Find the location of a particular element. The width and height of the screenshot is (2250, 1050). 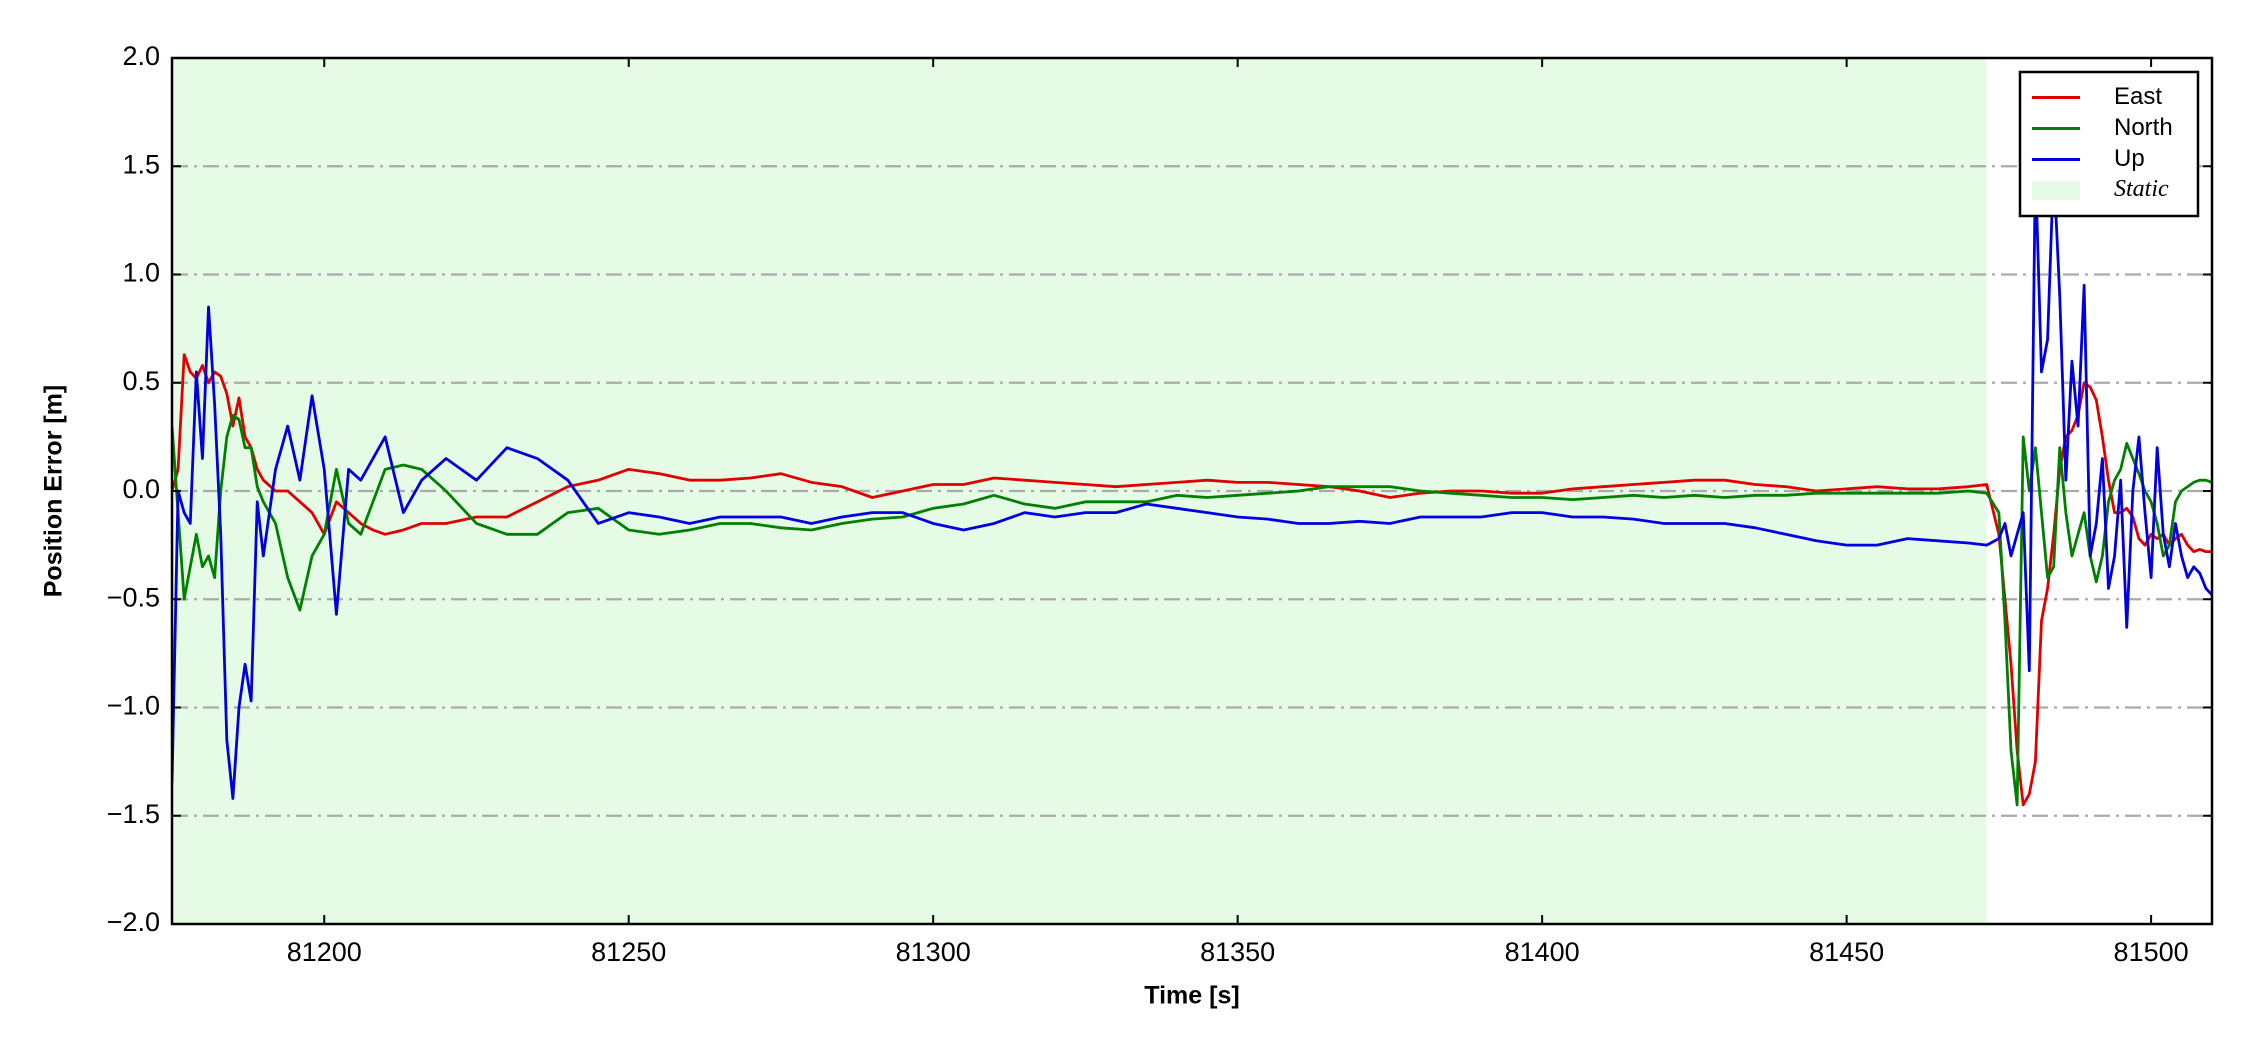

y-tick-label: 0.5 is located at coordinates (141, 381).